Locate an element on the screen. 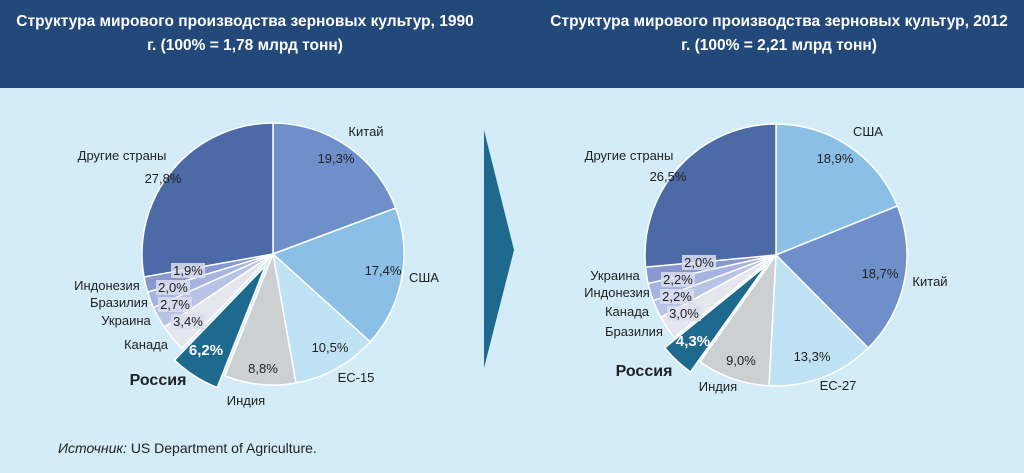 The image size is (1024, 473). pct-label-1990-8: 1,9% is located at coordinates (188, 270).